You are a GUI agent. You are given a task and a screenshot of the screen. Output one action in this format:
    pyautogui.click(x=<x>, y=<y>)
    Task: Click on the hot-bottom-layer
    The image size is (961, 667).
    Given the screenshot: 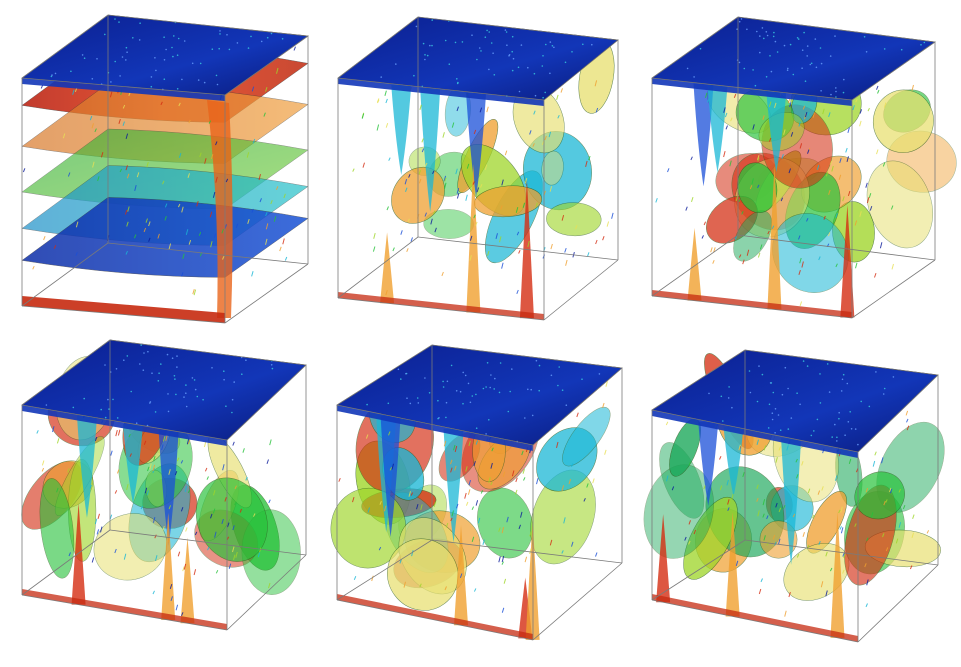 What is the action you would take?
    pyautogui.click(x=124, y=609)
    